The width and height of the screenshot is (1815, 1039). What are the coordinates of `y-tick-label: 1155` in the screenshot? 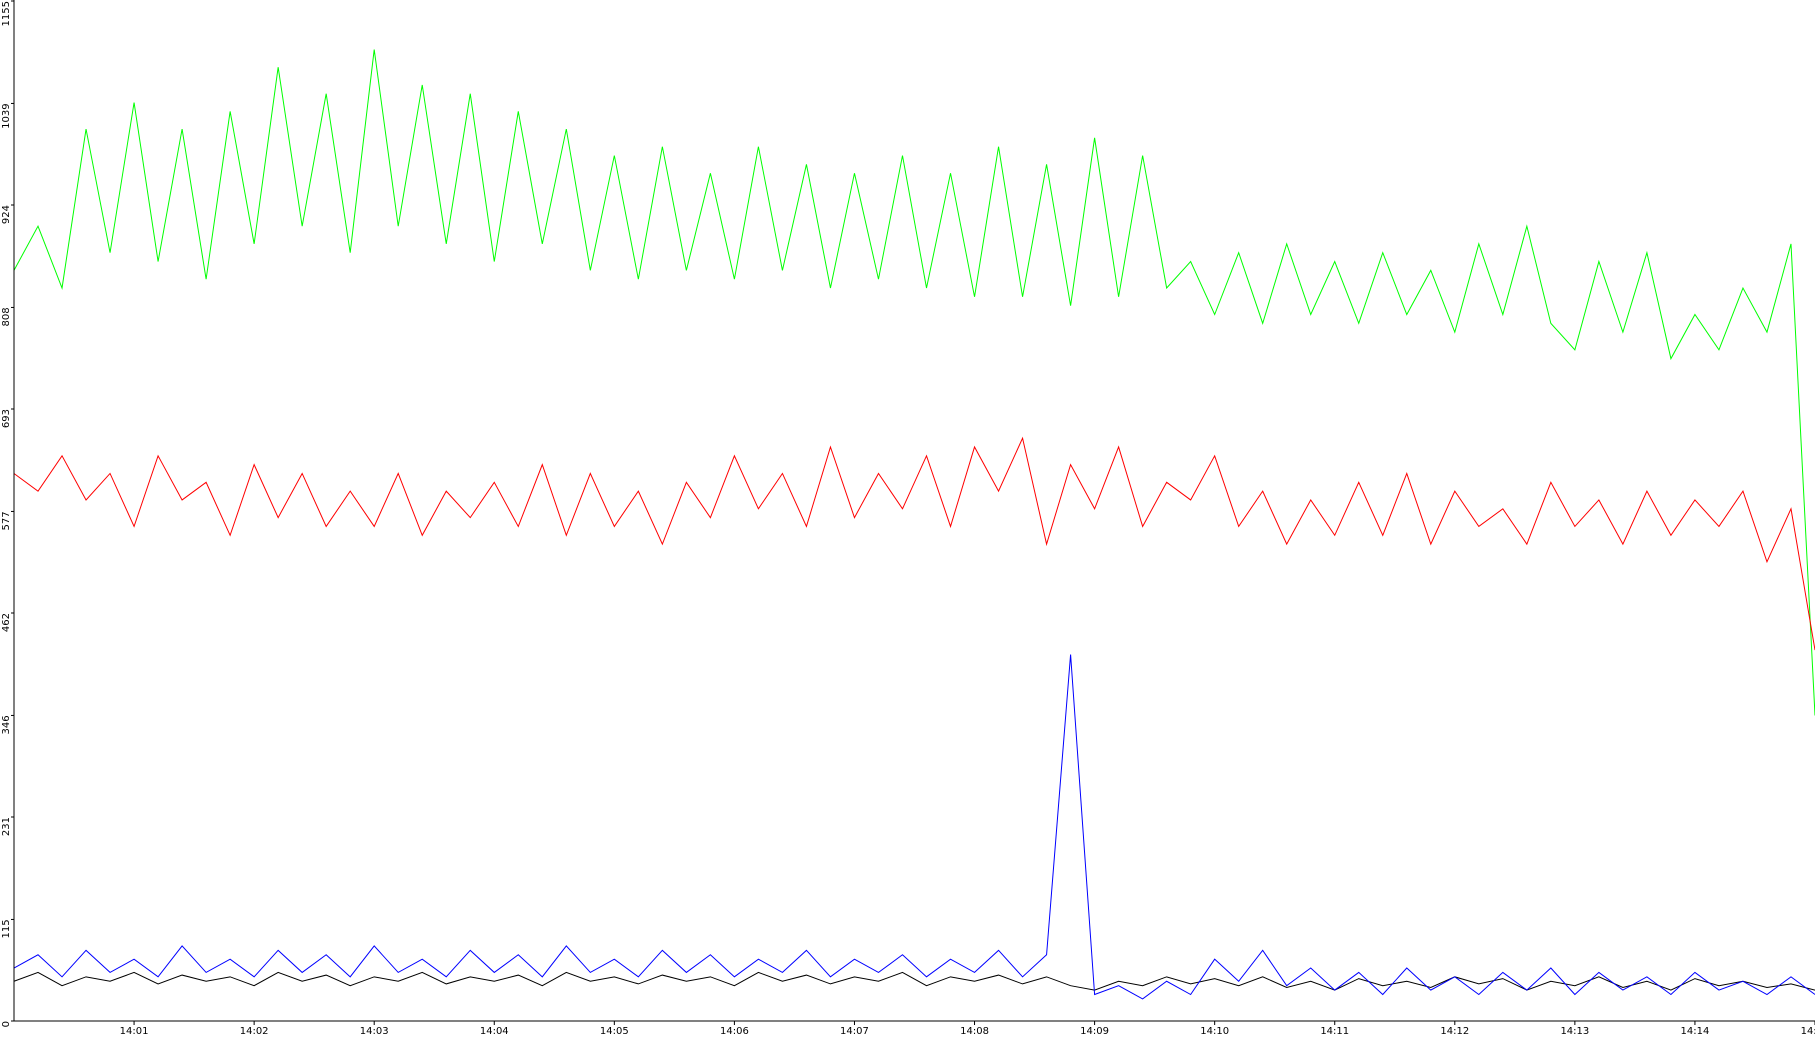 It's located at (6, 13).